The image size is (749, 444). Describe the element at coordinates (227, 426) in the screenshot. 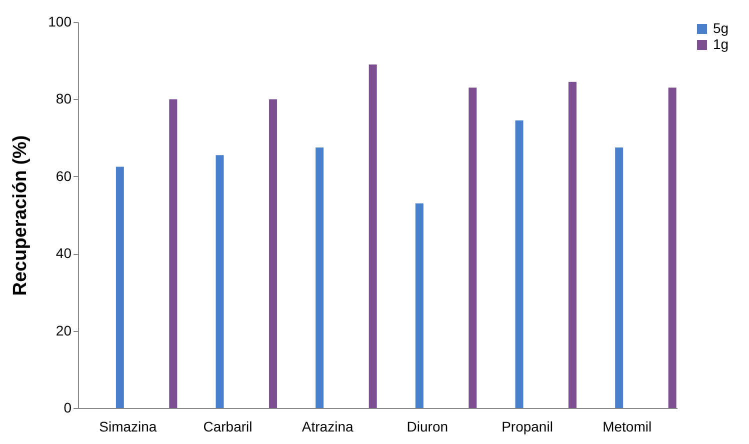

I see `x-tick-label: Carbaril` at that location.